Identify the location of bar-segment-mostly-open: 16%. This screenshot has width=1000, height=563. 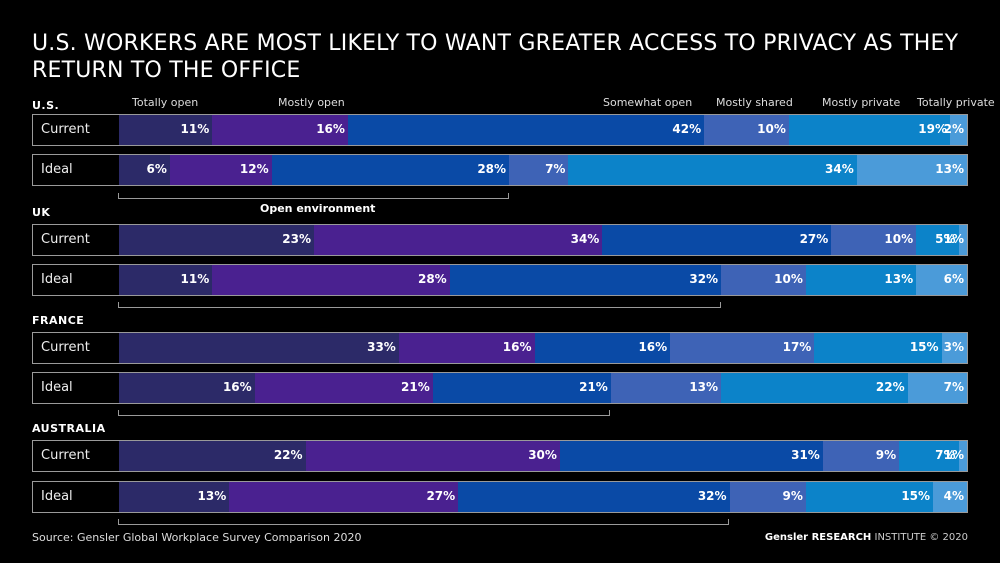
(466, 348).